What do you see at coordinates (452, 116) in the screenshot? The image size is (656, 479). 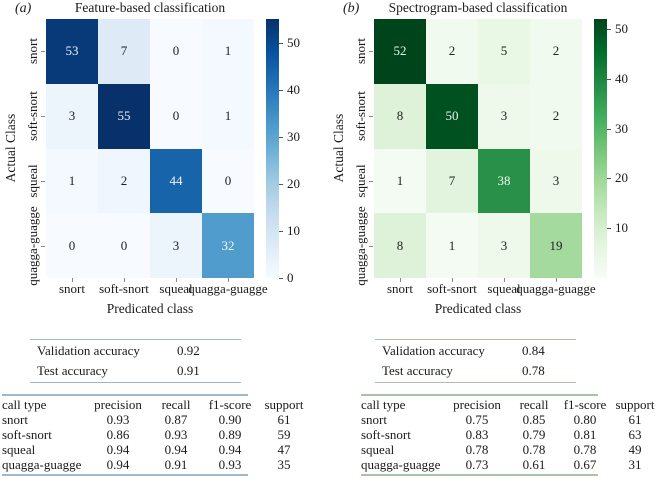 I see `matrix-cell: 50` at bounding box center [452, 116].